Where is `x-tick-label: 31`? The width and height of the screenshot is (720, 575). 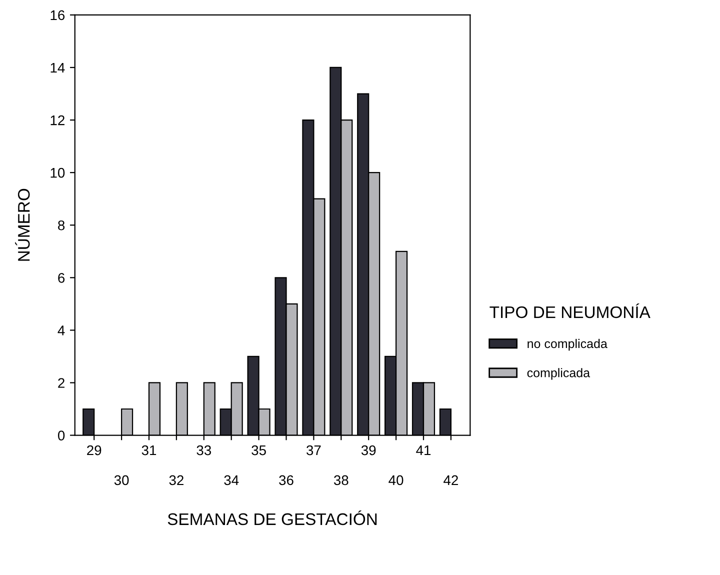 x-tick-label: 31 is located at coordinates (149, 450).